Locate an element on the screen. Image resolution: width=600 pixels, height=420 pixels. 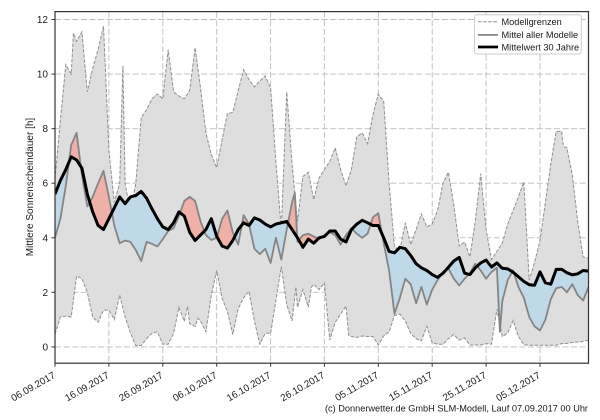
svg-text: 2 is located at coordinates (45, 293).